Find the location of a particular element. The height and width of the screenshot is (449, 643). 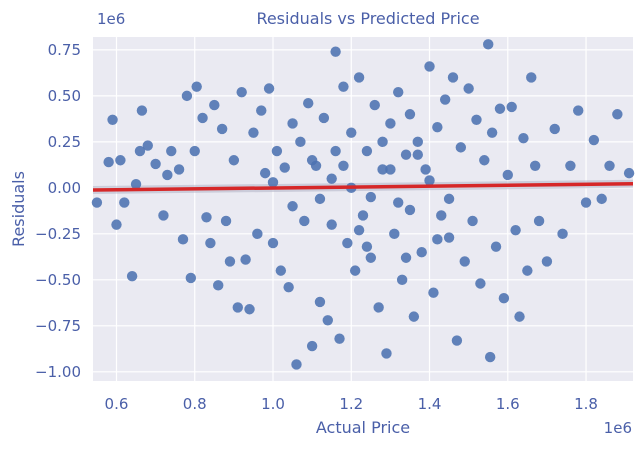

y-tick-label: 0.00 is located at coordinates (64, 188).